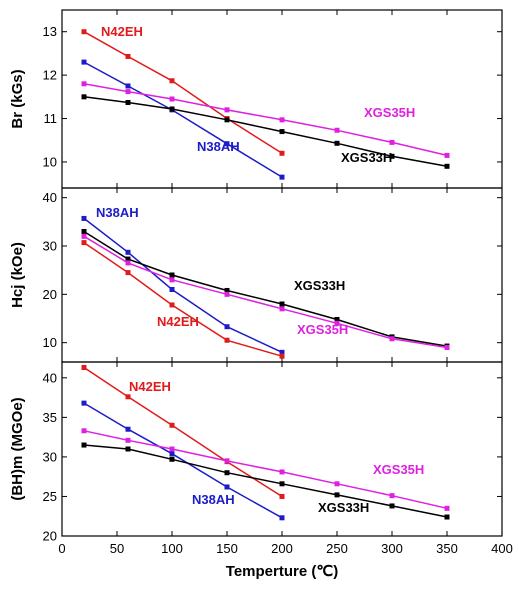 The height and width of the screenshot is (590, 519). What do you see at coordinates (282, 548) in the screenshot?
I see `x-tick-label: 200` at bounding box center [282, 548].